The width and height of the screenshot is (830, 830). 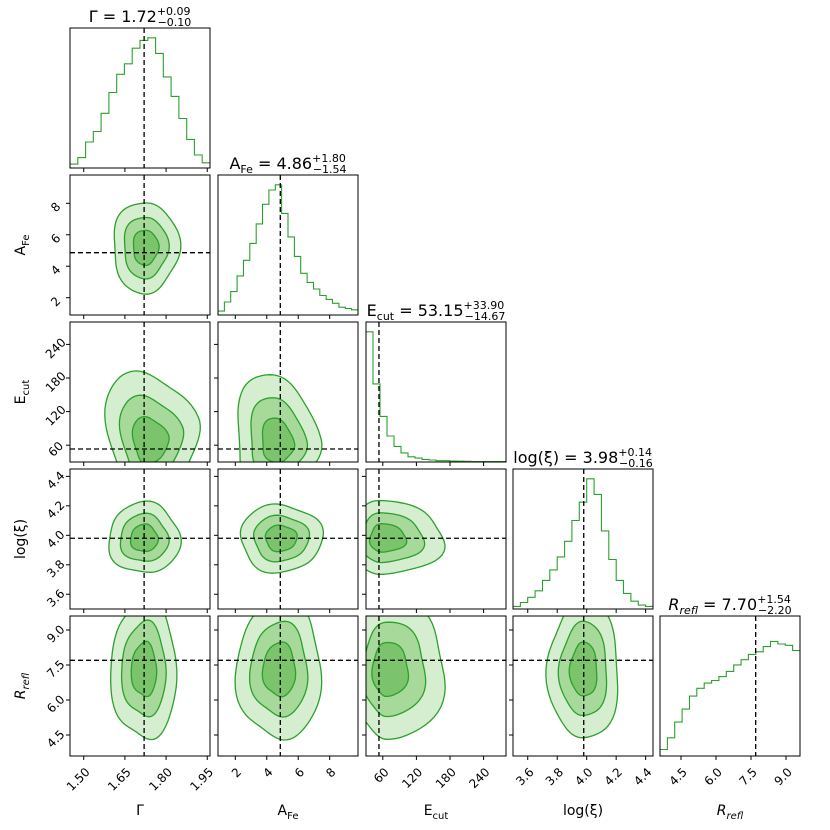 I want to click on y-tick-label: 180, so click(x=56, y=382).